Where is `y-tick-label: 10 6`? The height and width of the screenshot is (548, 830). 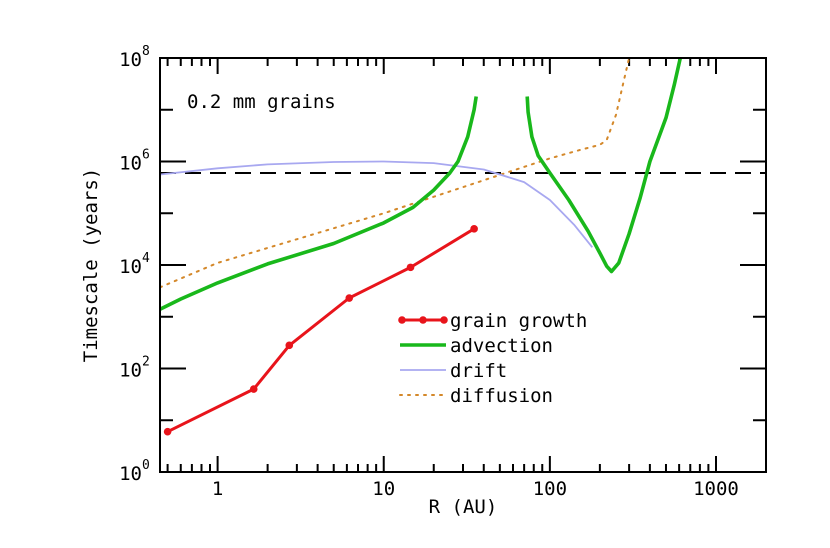 y-tick-label: 10 6 is located at coordinates (134, 161).